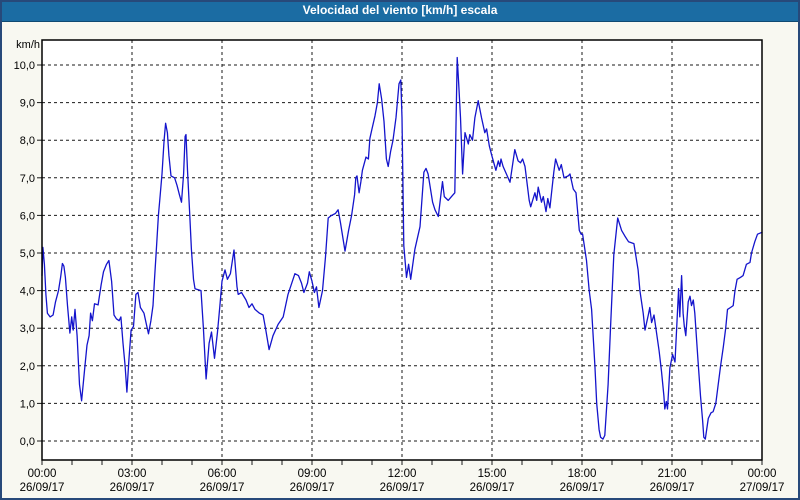 This screenshot has width=800, height=500. What do you see at coordinates (27, 254) in the screenshot?
I see `y-tick-label: 5,0` at bounding box center [27, 254].